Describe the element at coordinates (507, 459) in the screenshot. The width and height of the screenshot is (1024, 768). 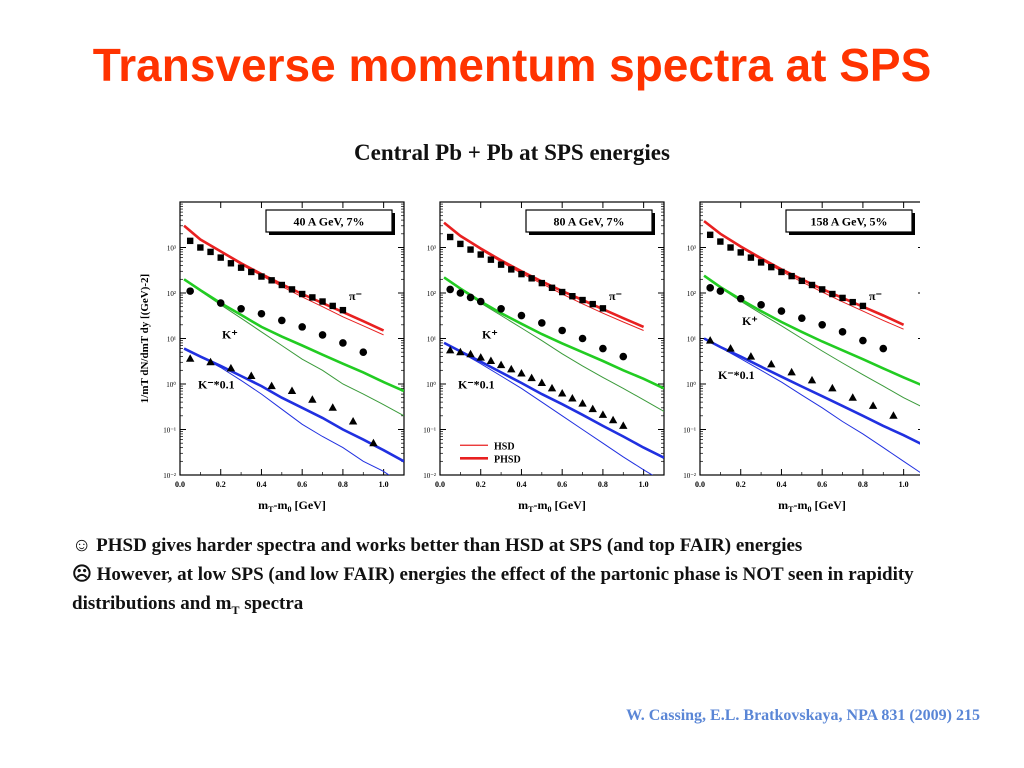
I see `legend-label: PHSD` at that location.